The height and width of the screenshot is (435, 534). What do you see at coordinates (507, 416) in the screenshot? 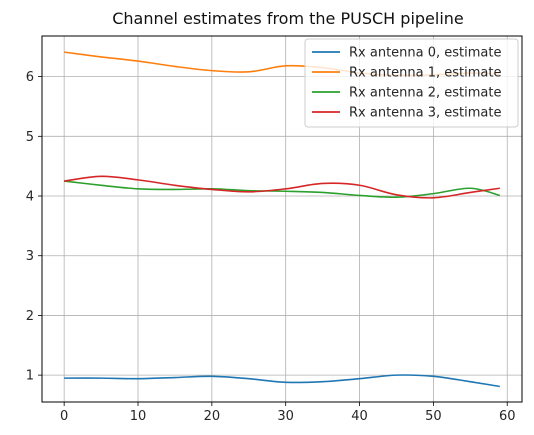
I see `x-tick-label: 60` at bounding box center [507, 416].